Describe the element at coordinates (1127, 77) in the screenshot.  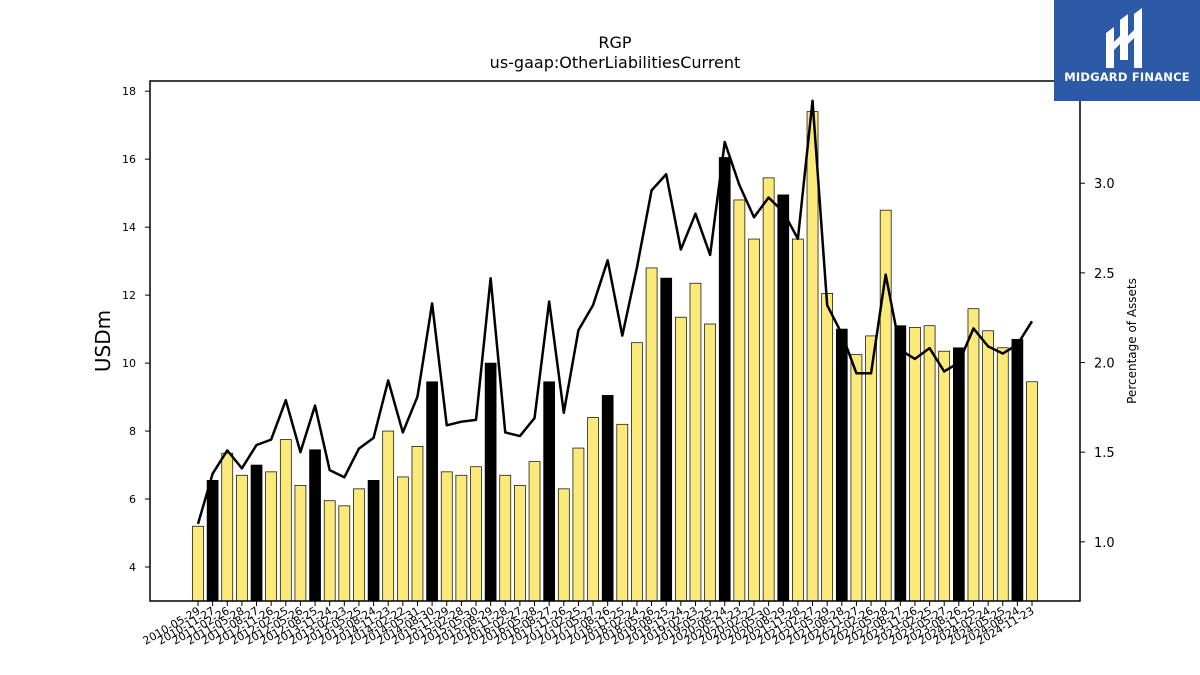
I see `brand-name: MIDGARD FINANCE` at that location.